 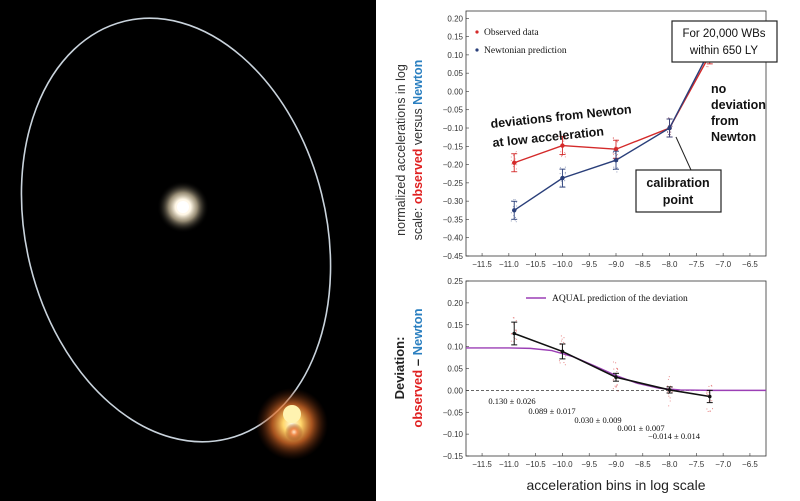 What do you see at coordinates (723, 264) in the screenshot?
I see `top-x-tick-label: −7.0` at bounding box center [723, 264].